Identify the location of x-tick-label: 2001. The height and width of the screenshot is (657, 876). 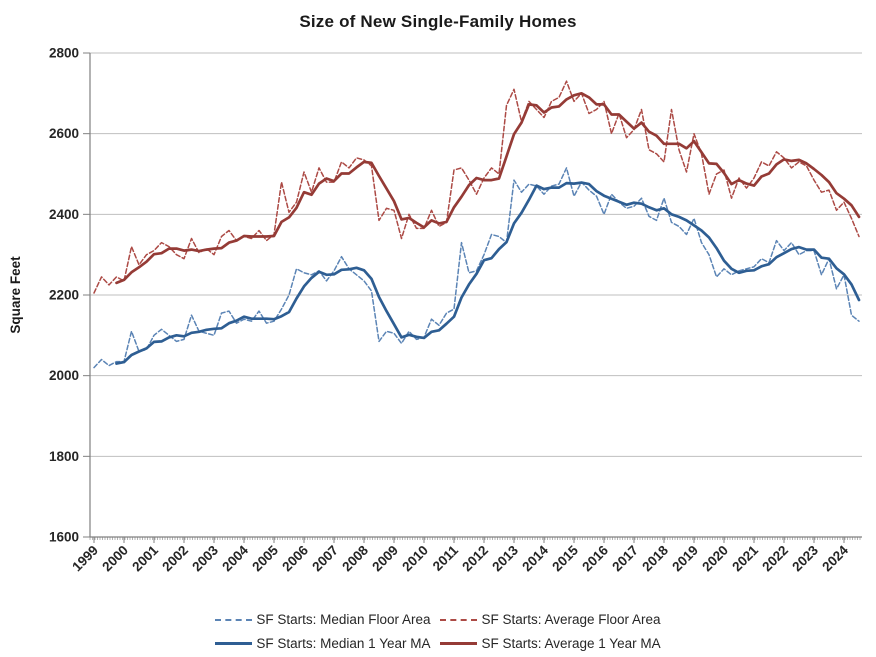
(145, 558).